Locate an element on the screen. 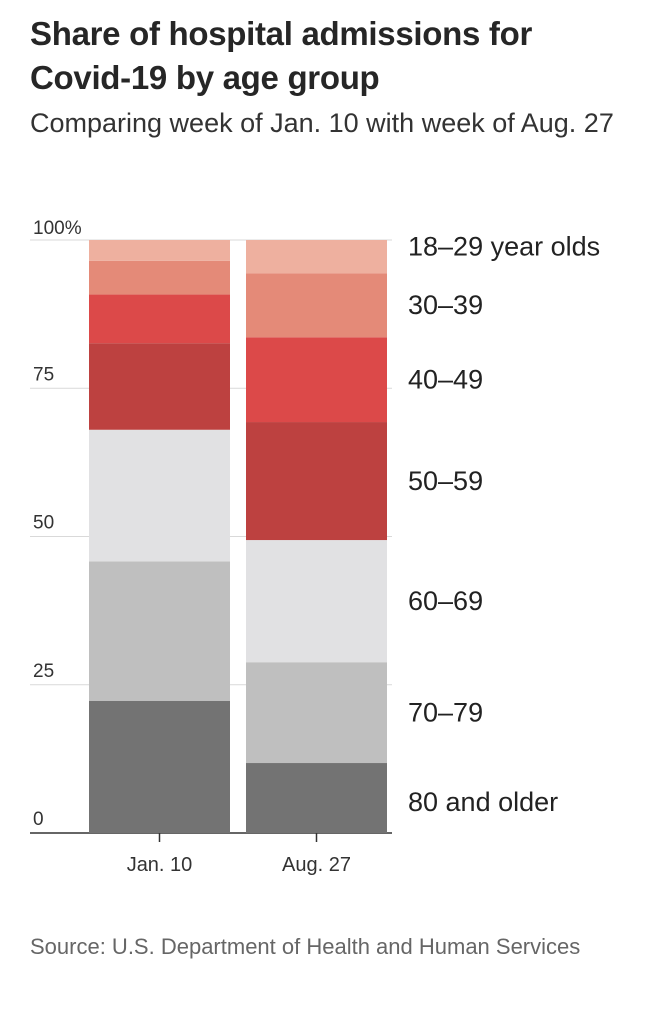 This screenshot has height=1020, width=650. y-tick-label-75: 75 is located at coordinates (43, 374).